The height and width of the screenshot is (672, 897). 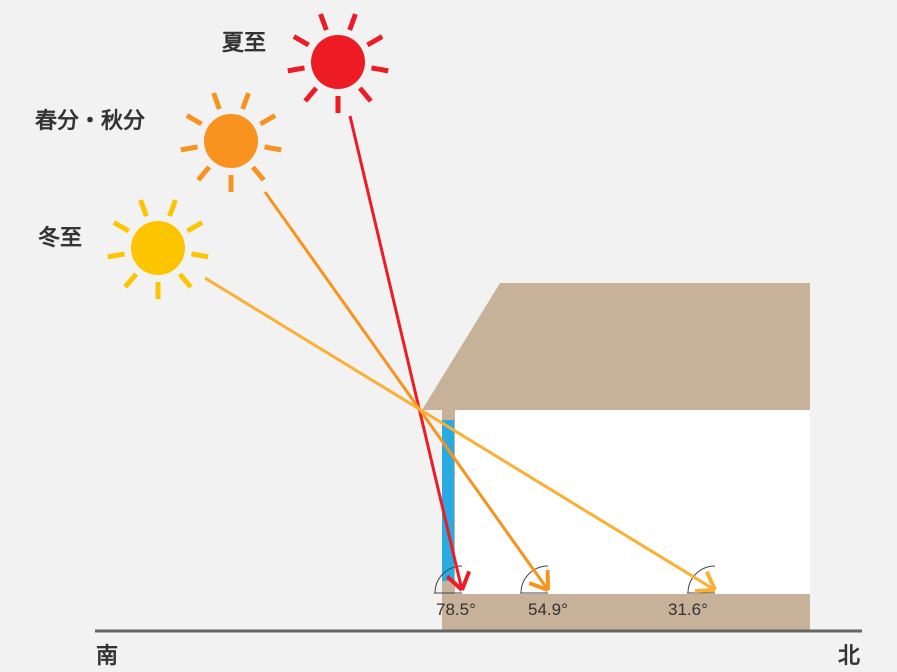 I want to click on south-label: 南, so click(x=107, y=656).